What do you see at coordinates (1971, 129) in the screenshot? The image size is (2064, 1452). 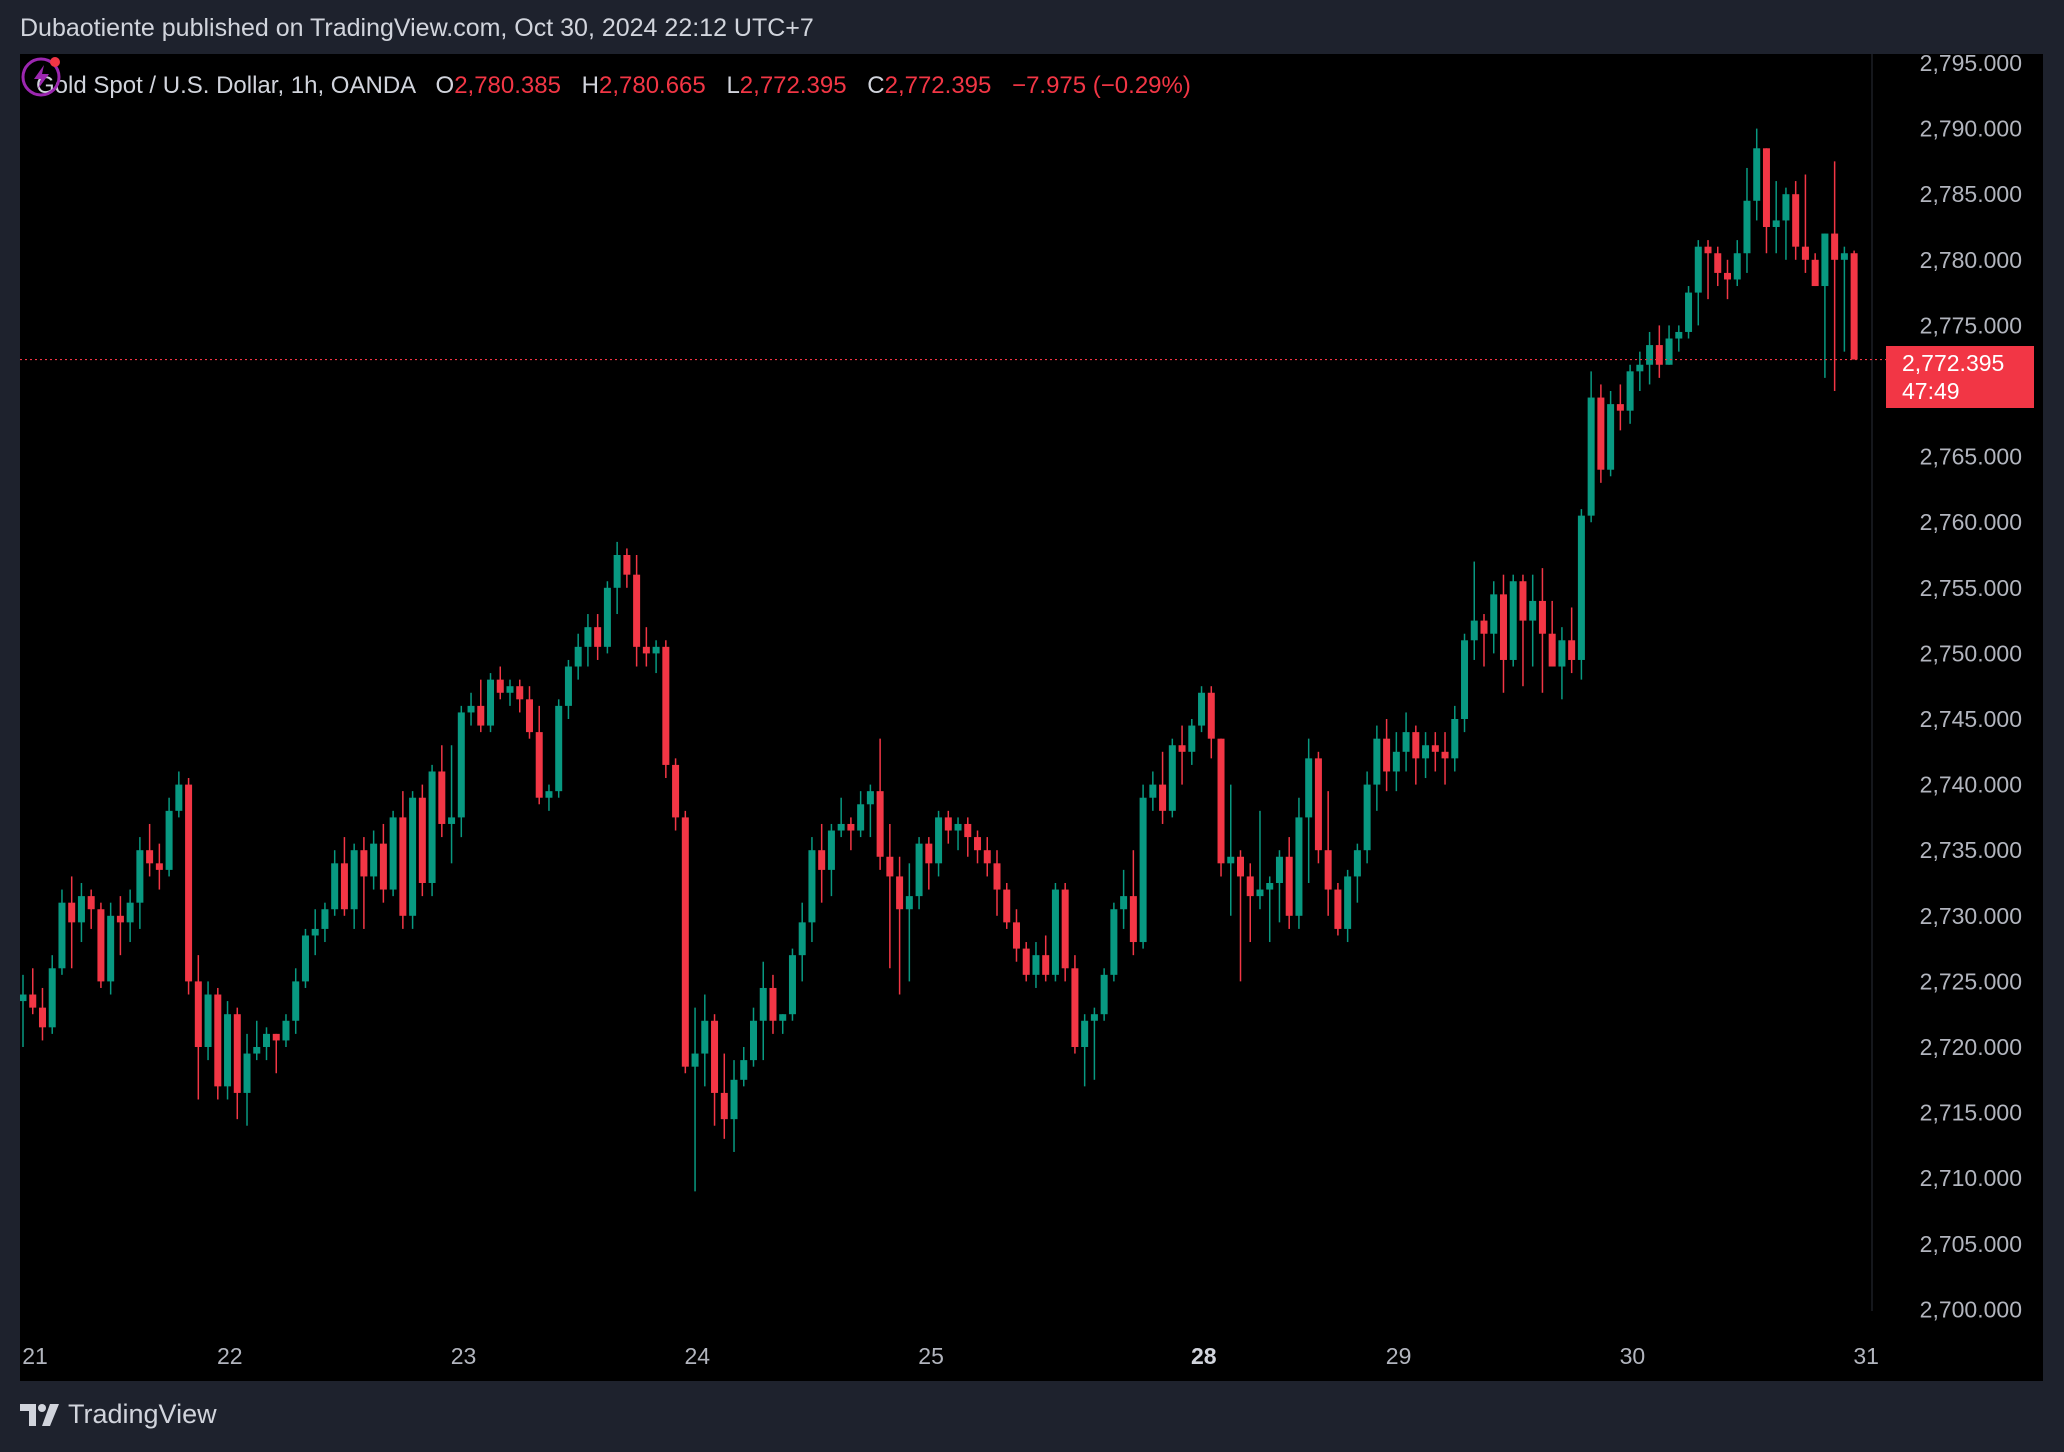 I see `y-tick-label: 2,790.000` at bounding box center [1971, 129].